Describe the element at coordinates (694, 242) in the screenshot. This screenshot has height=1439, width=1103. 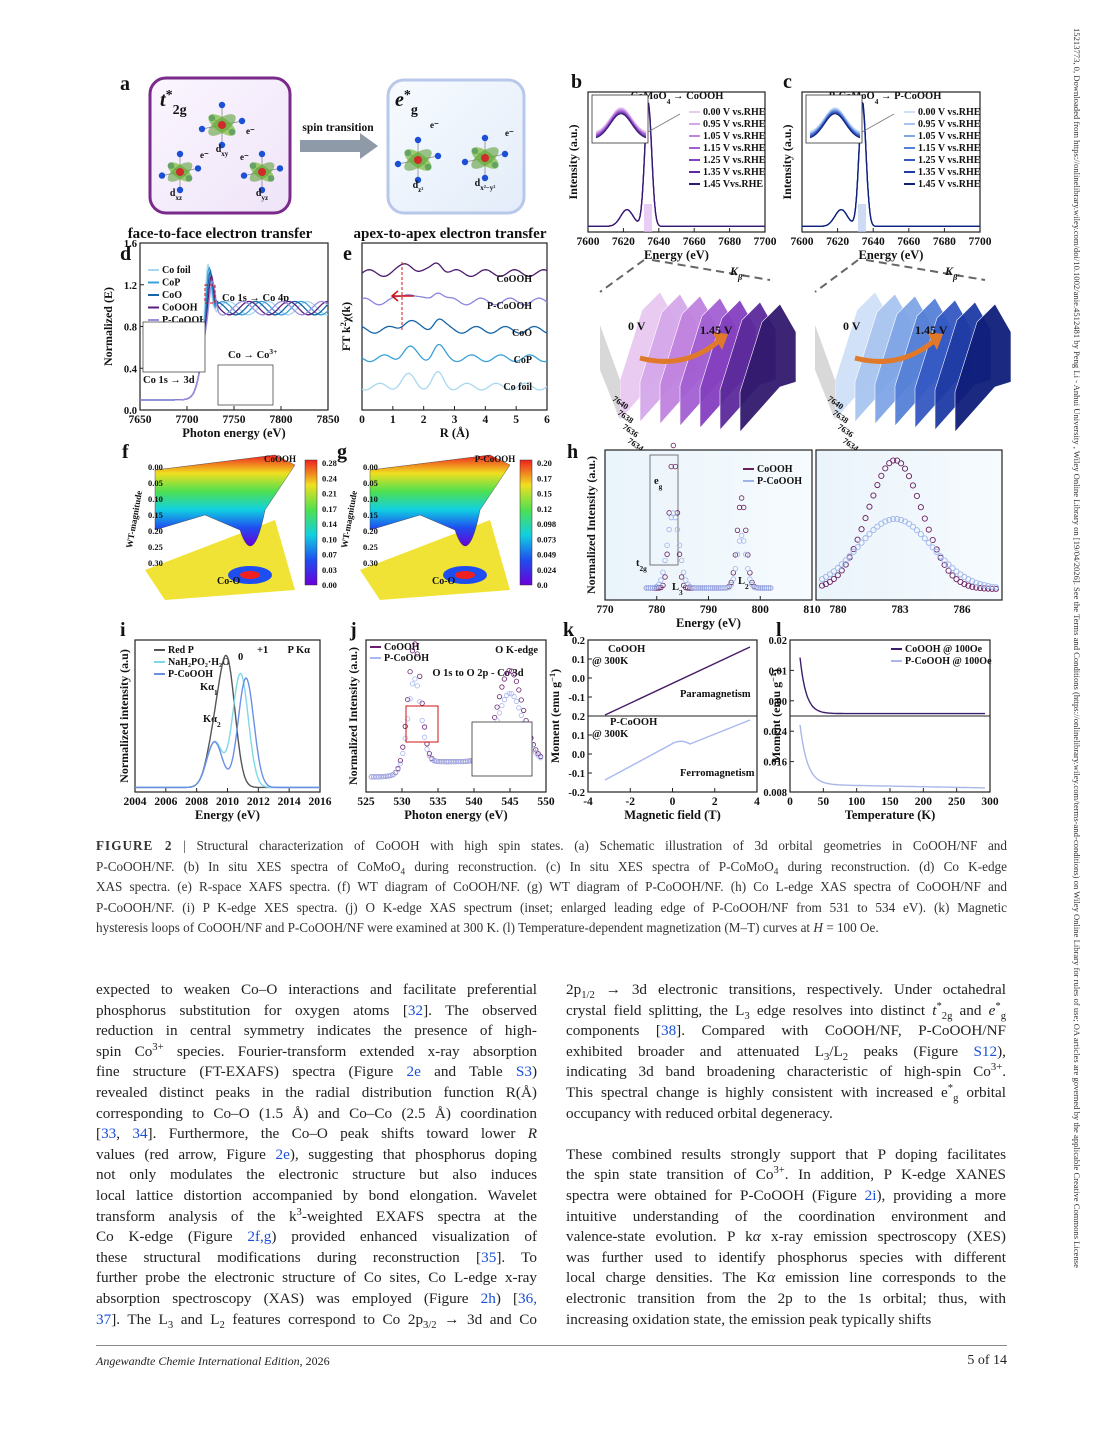
I see `x-tick-label: 7660` at that location.